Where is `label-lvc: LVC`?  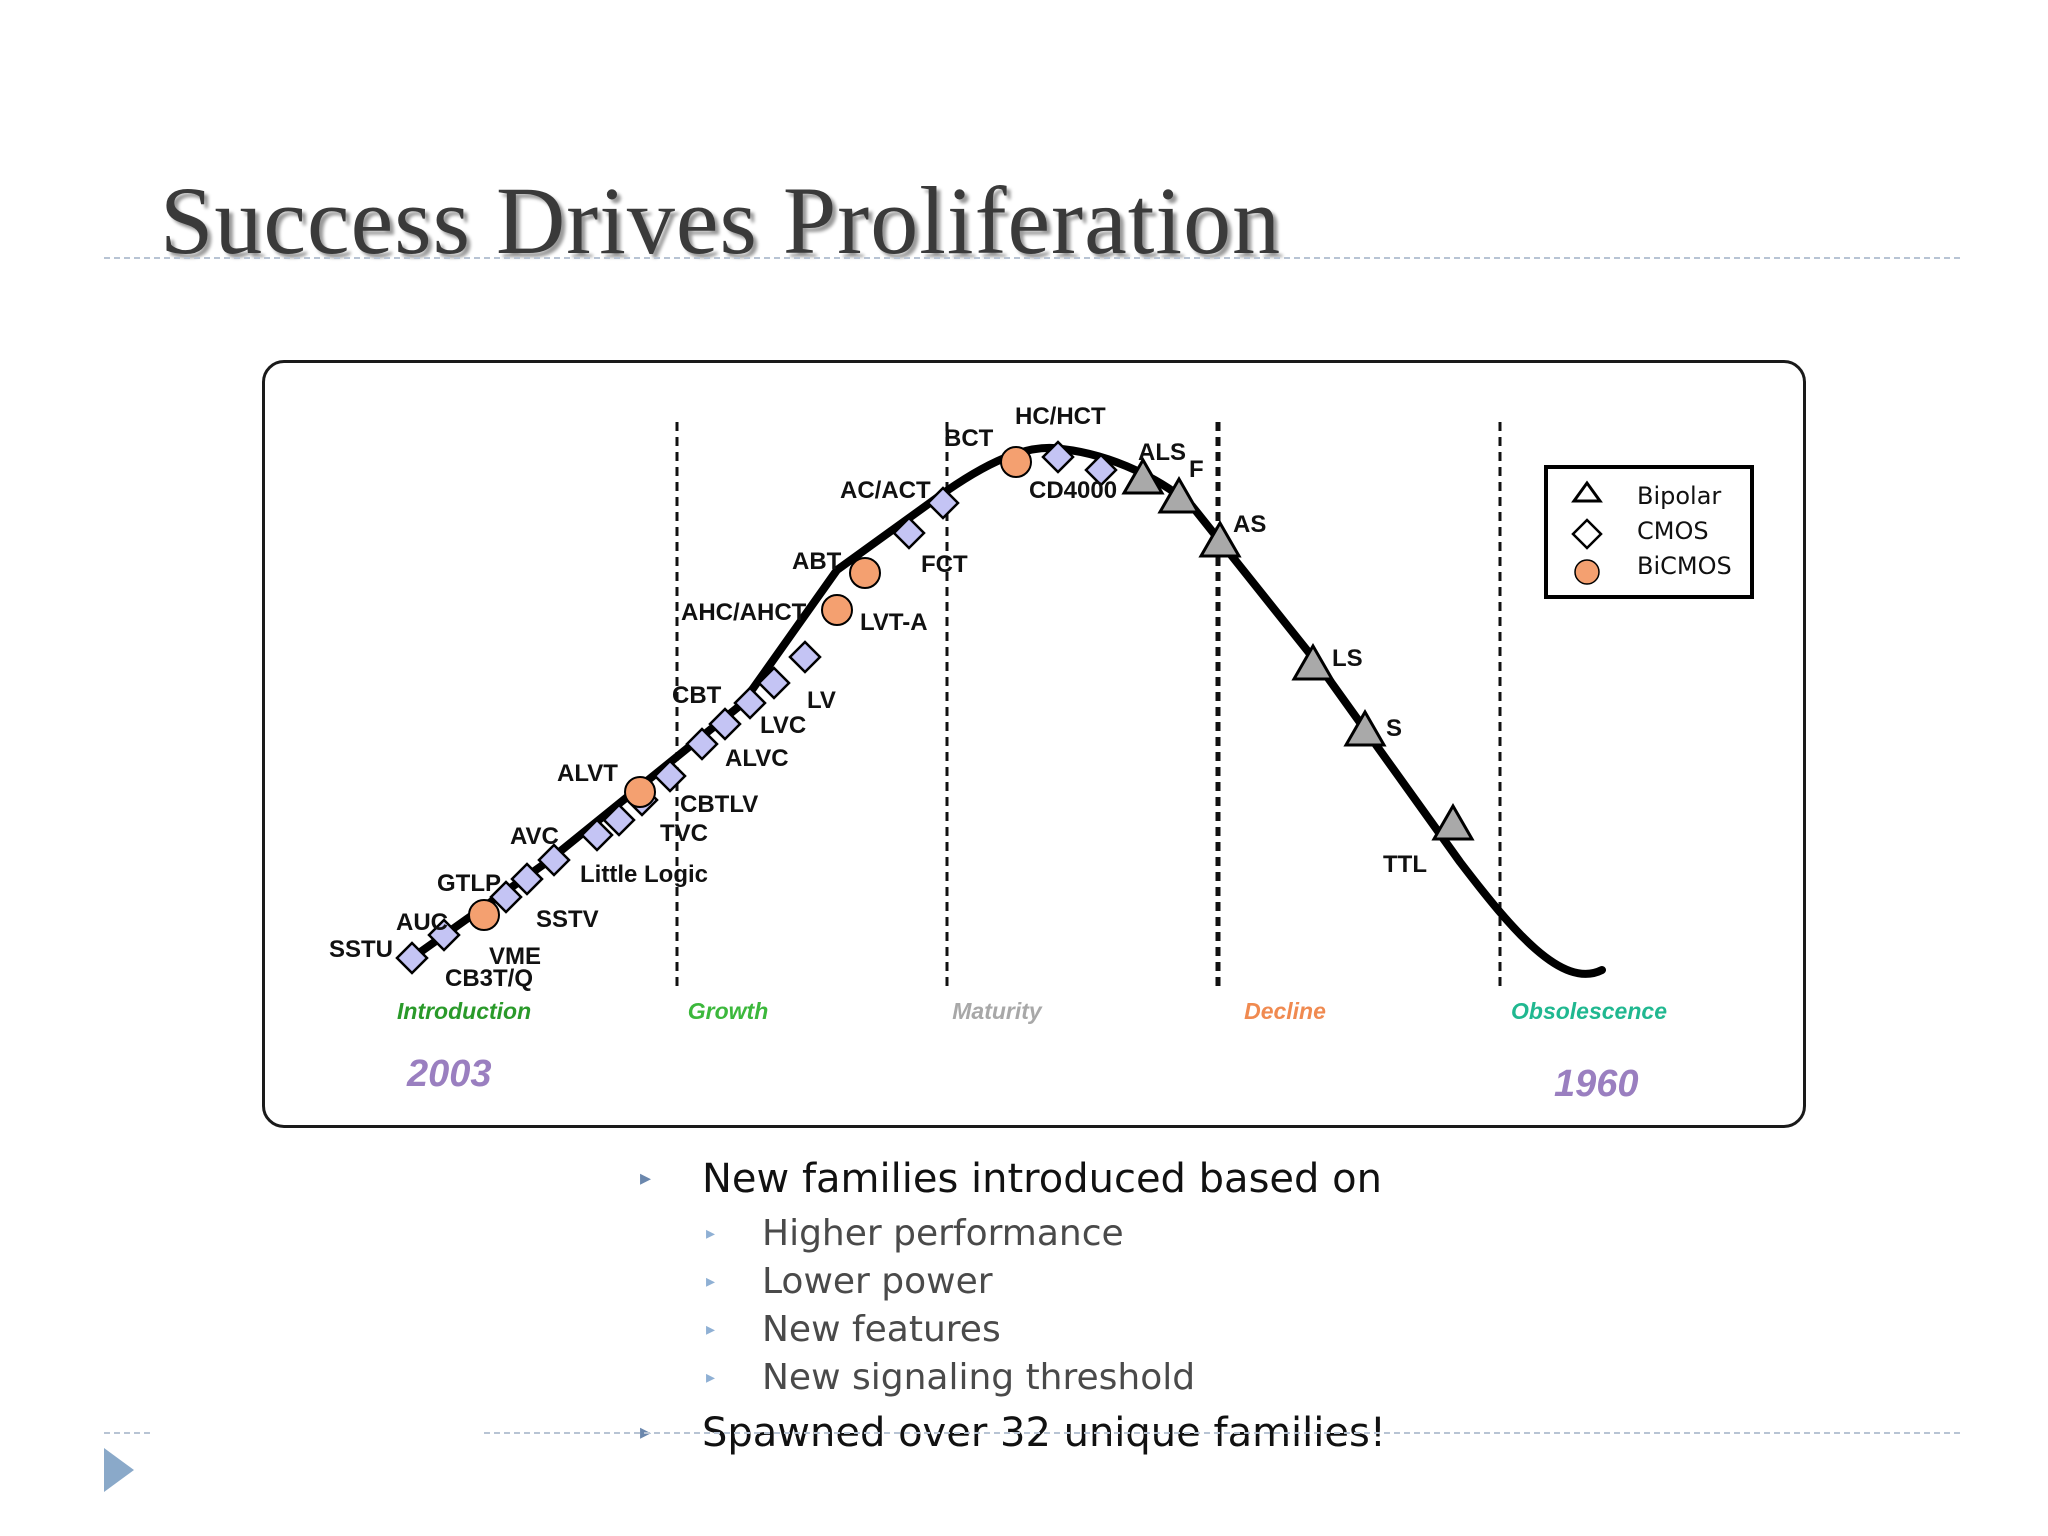 label-lvc: LVC is located at coordinates (783, 725).